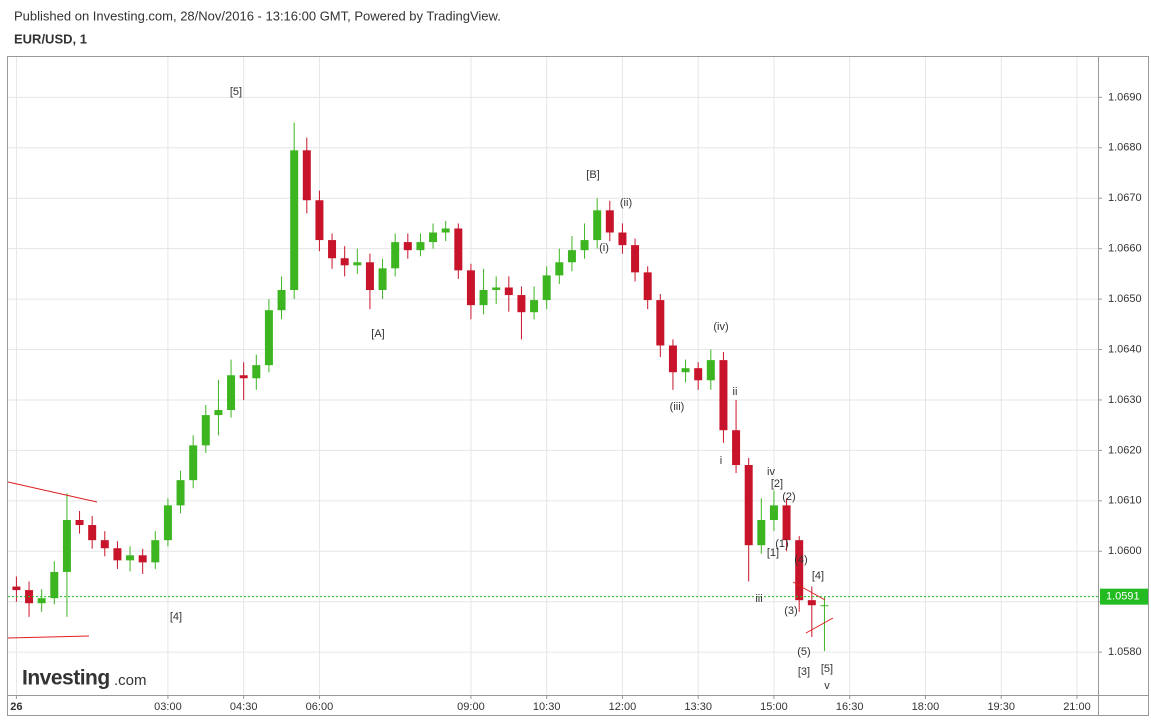  What do you see at coordinates (1125, 349) in the screenshot?
I see `y-tick-label: 1.0640` at bounding box center [1125, 349].